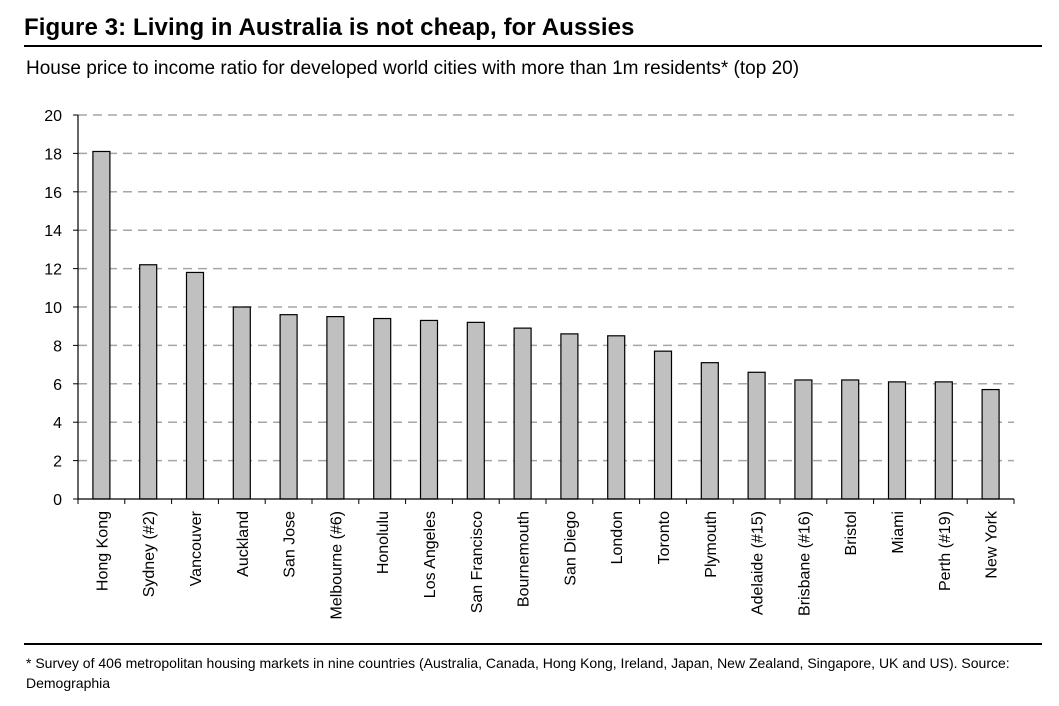 The image size is (1059, 706). I want to click on x-tick-label: Brisbane (#16), so click(804, 563).